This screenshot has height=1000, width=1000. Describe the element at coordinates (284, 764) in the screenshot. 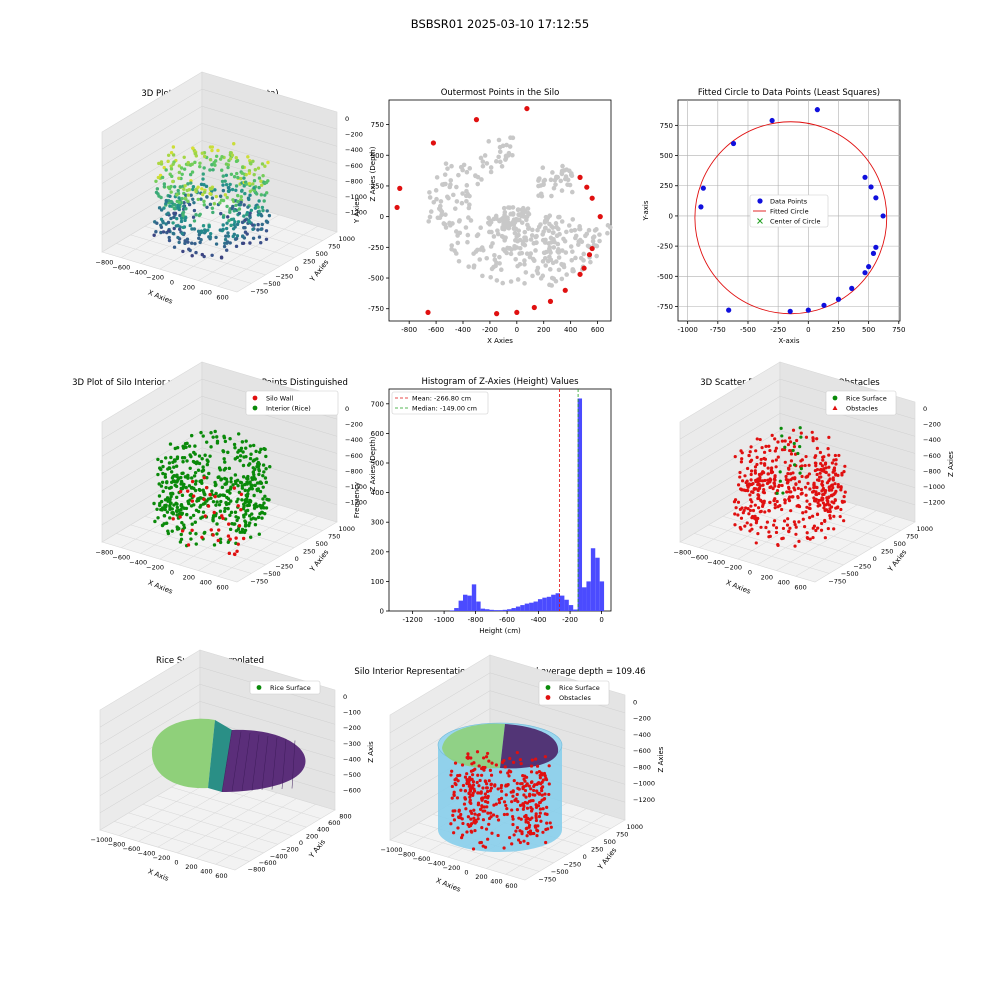

I see `surface-mesh-line` at that location.